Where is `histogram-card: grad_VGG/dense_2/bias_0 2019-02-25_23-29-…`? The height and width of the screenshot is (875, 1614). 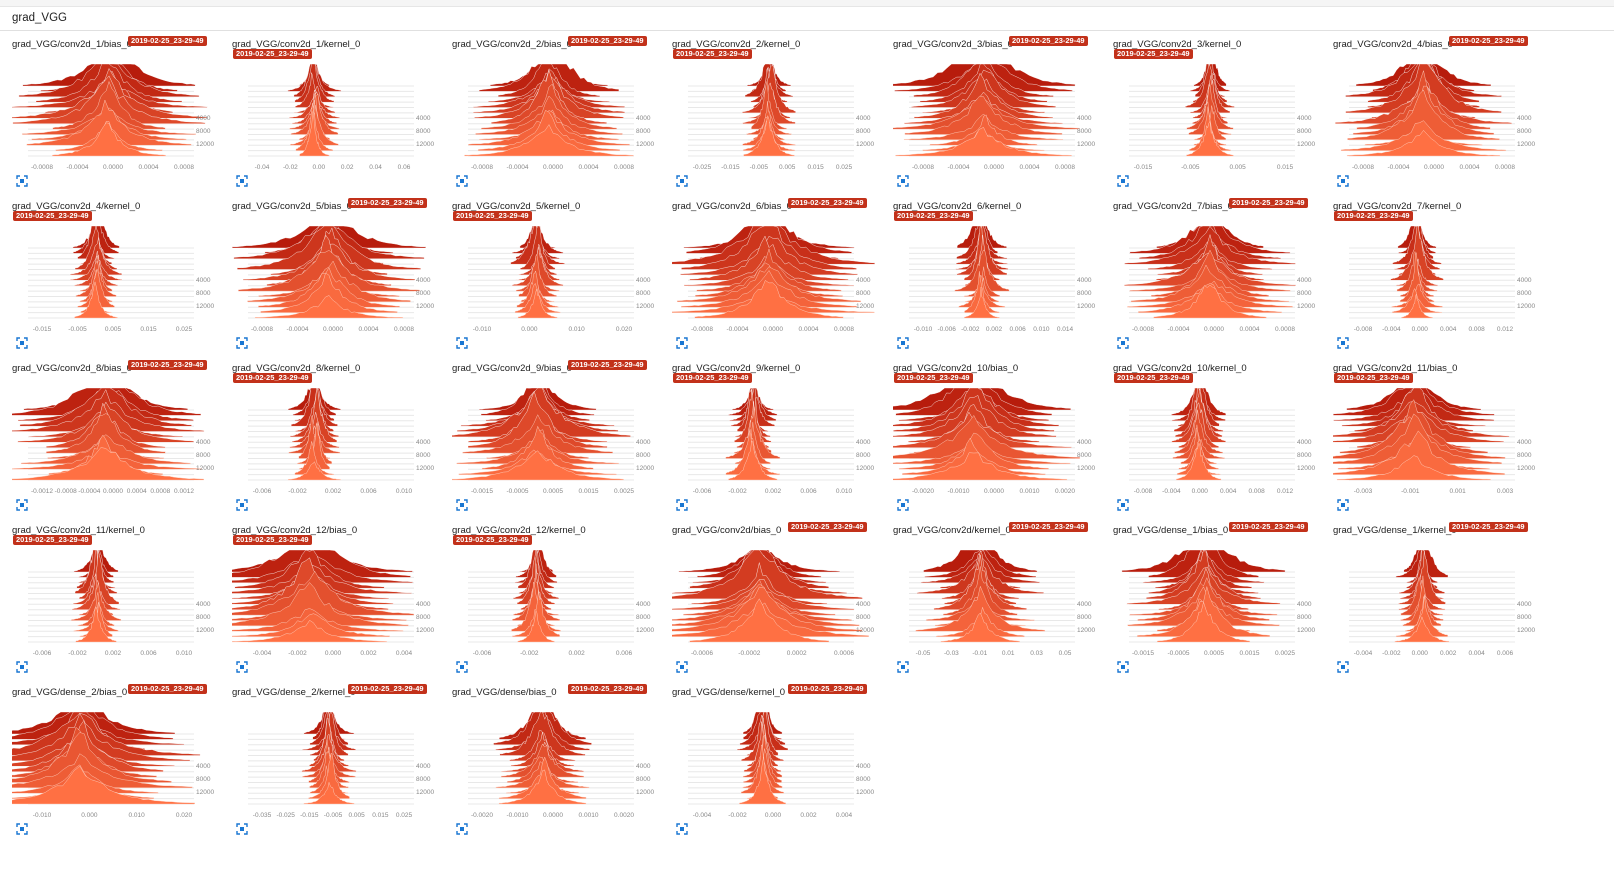 histogram-card: grad_VGG/dense_2/bias_0 2019-02-25_23-29-… is located at coordinates (113, 761).